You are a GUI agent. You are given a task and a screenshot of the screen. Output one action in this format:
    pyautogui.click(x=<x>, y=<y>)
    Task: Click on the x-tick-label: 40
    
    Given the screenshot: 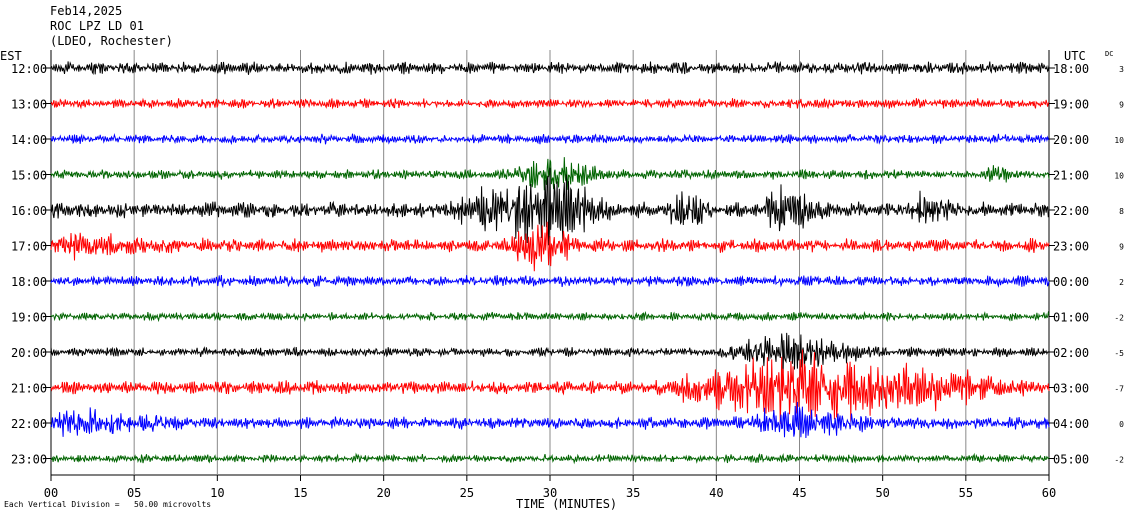 What is the action you would take?
    pyautogui.click(x=716, y=493)
    